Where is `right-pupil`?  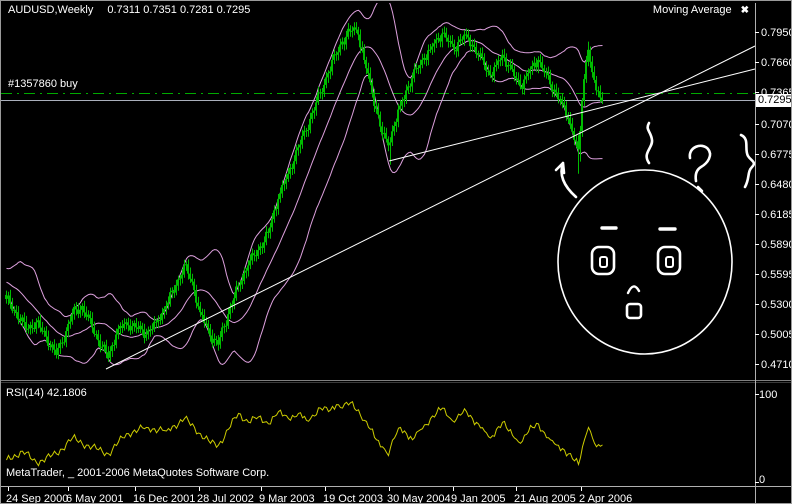 right-pupil is located at coordinates (669, 262).